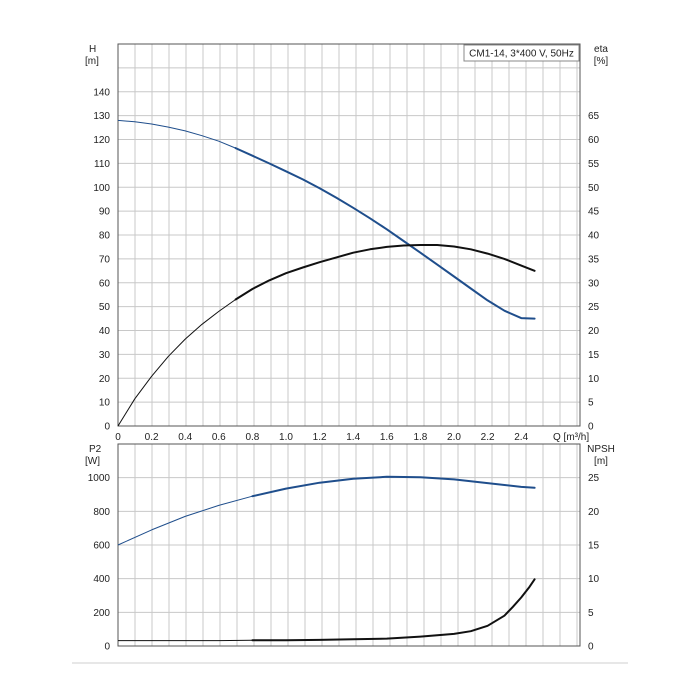 Image resolution: width=700 pixels, height=700 pixels. I want to click on y-left-tick-label: 1000, so click(99, 478).